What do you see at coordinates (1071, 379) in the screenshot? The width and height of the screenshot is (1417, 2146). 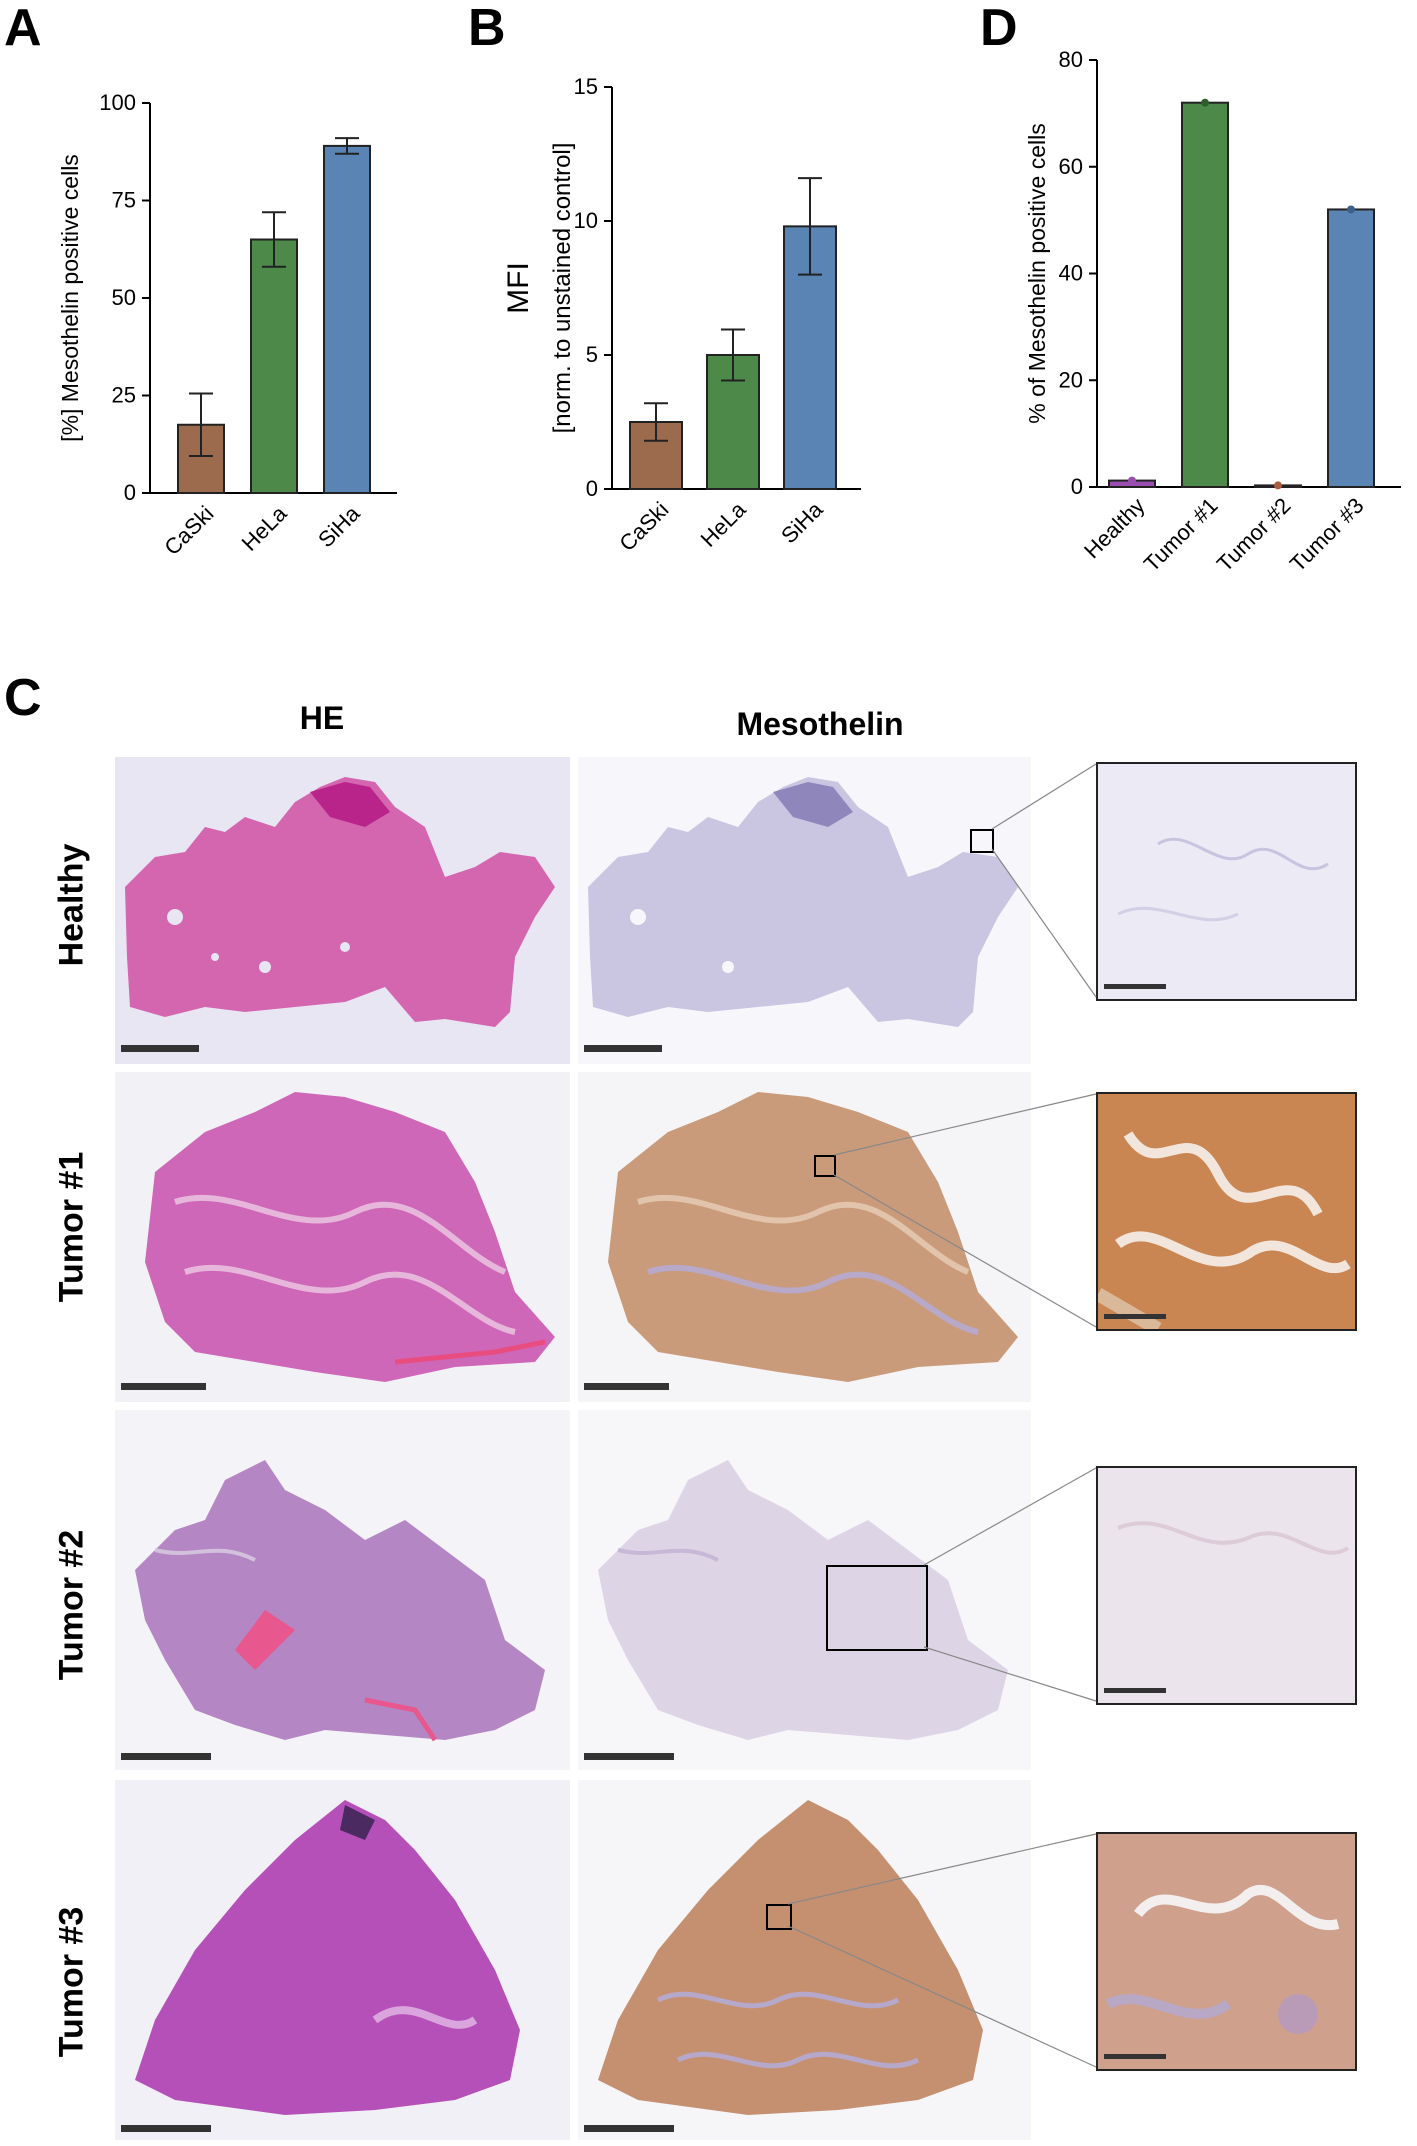 I see `y-tick-label: 20` at bounding box center [1071, 379].